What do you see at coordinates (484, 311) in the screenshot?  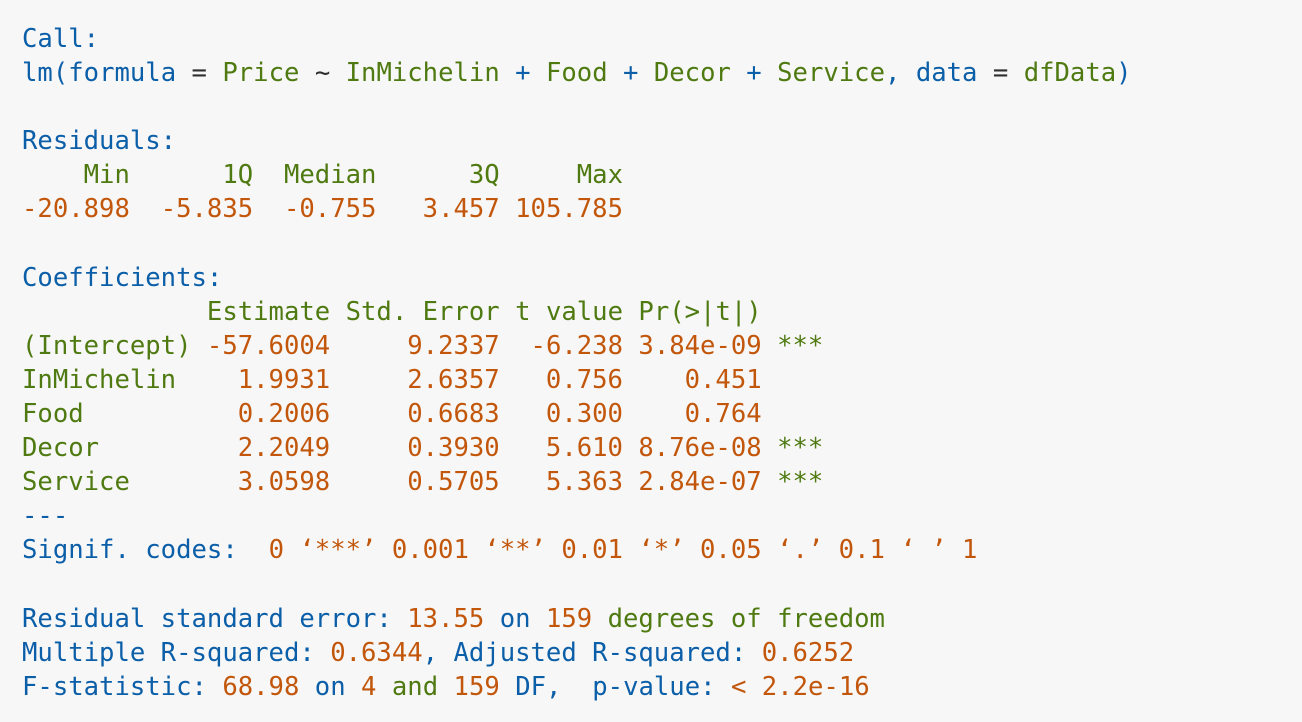 I see `coef-column-headers: Estimate Std. Error t value Pr(>|t|)` at bounding box center [484, 311].